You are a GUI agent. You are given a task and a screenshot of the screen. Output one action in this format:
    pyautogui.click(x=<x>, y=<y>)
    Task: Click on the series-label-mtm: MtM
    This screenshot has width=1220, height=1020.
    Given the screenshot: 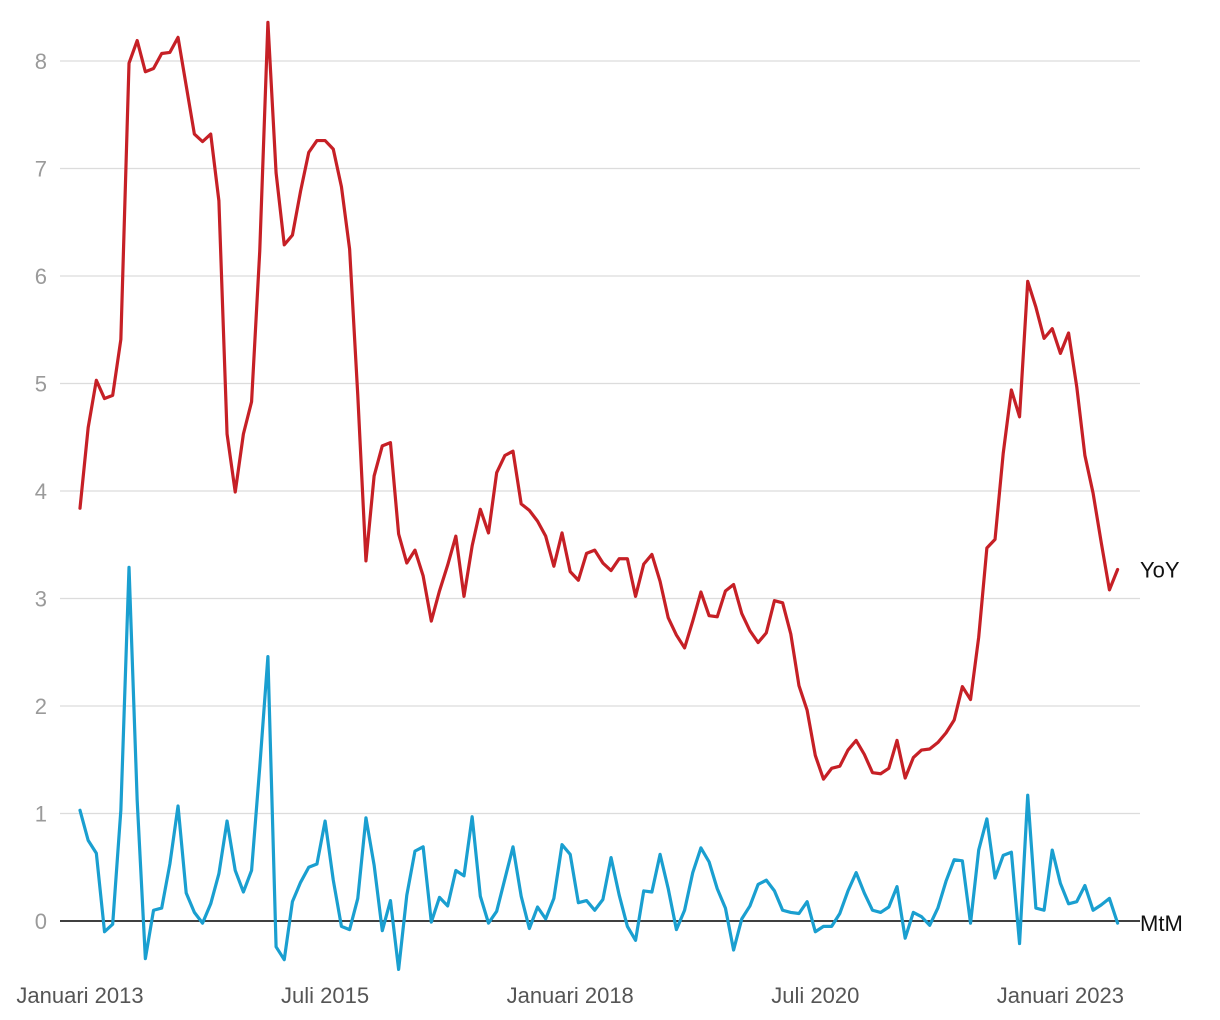 What is the action you would take?
    pyautogui.click(x=1161, y=923)
    